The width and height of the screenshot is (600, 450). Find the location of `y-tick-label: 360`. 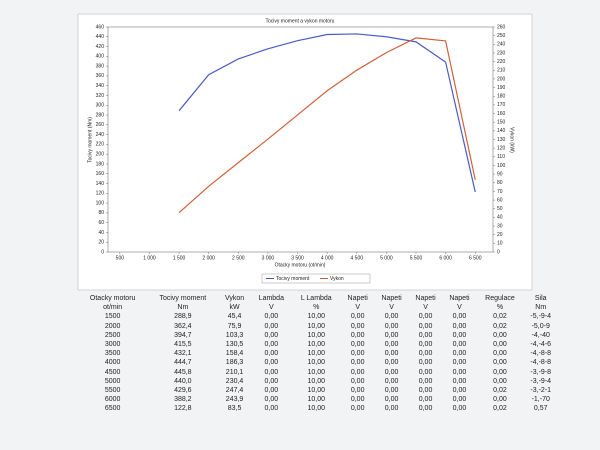

y-tick-label: 360 is located at coordinates (100, 76).